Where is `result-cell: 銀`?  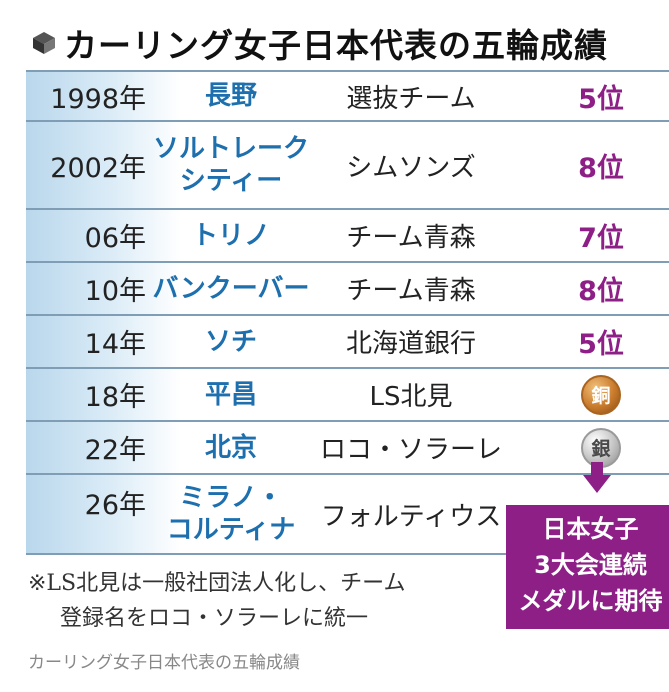 result-cell: 銀 is located at coordinates (601, 447).